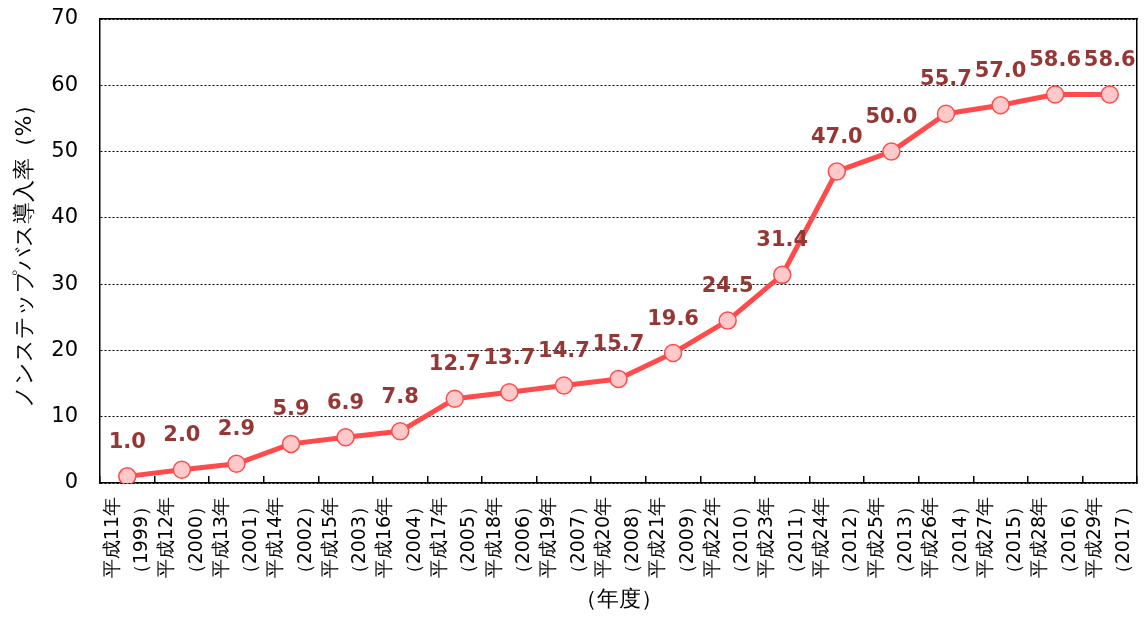 This screenshot has width=1147, height=619. Describe the element at coordinates (891, 116) in the screenshot. I see `data-label: 50.0` at that location.